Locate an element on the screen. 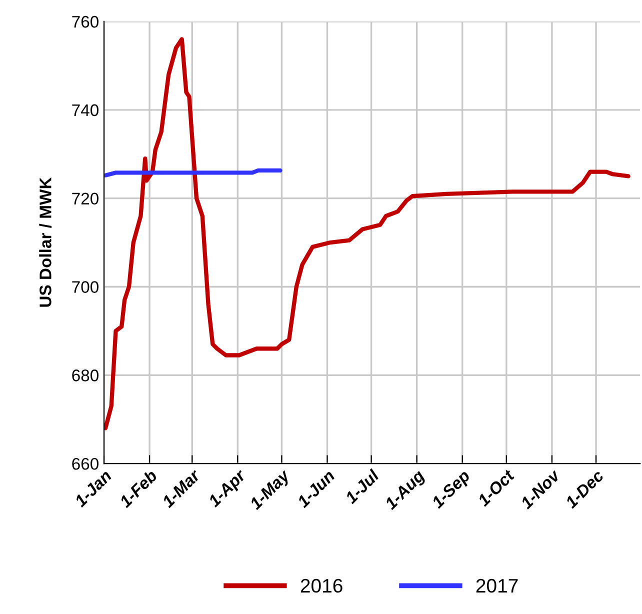 The height and width of the screenshot is (614, 642). y-tick-label: 760 is located at coordinates (85, 22).